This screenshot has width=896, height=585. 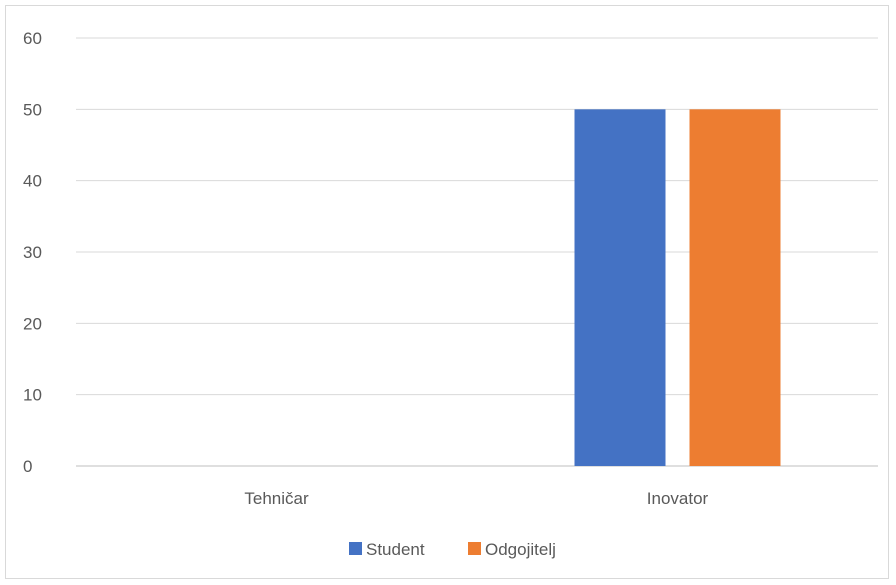 I want to click on y-tick-label: 60, so click(x=32, y=38).